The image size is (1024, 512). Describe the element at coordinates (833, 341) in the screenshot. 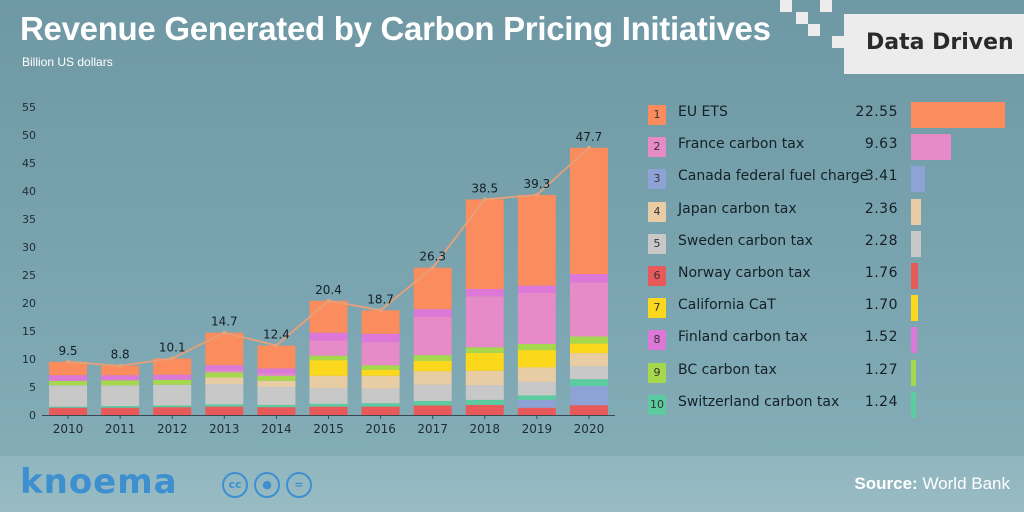

I see `legend-row: 8 Finland carbon tax 1.52` at that location.